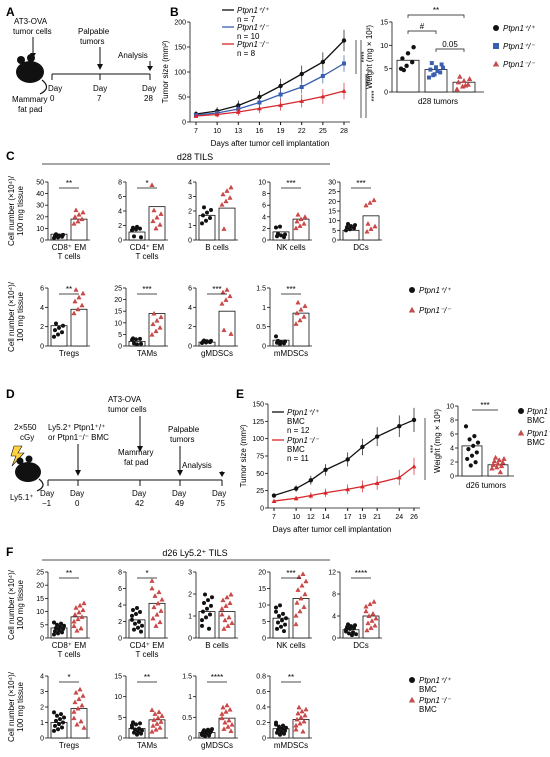 The width and height of the screenshot is (550, 757). I want to click on d-arrowhead-analysis, so click(222, 474).